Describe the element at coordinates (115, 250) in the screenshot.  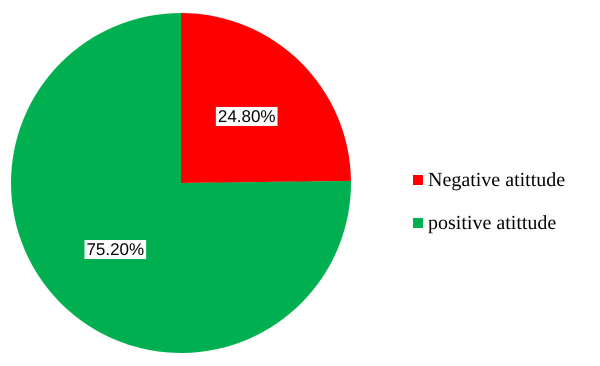
I see `data-label: 75.20%` at that location.